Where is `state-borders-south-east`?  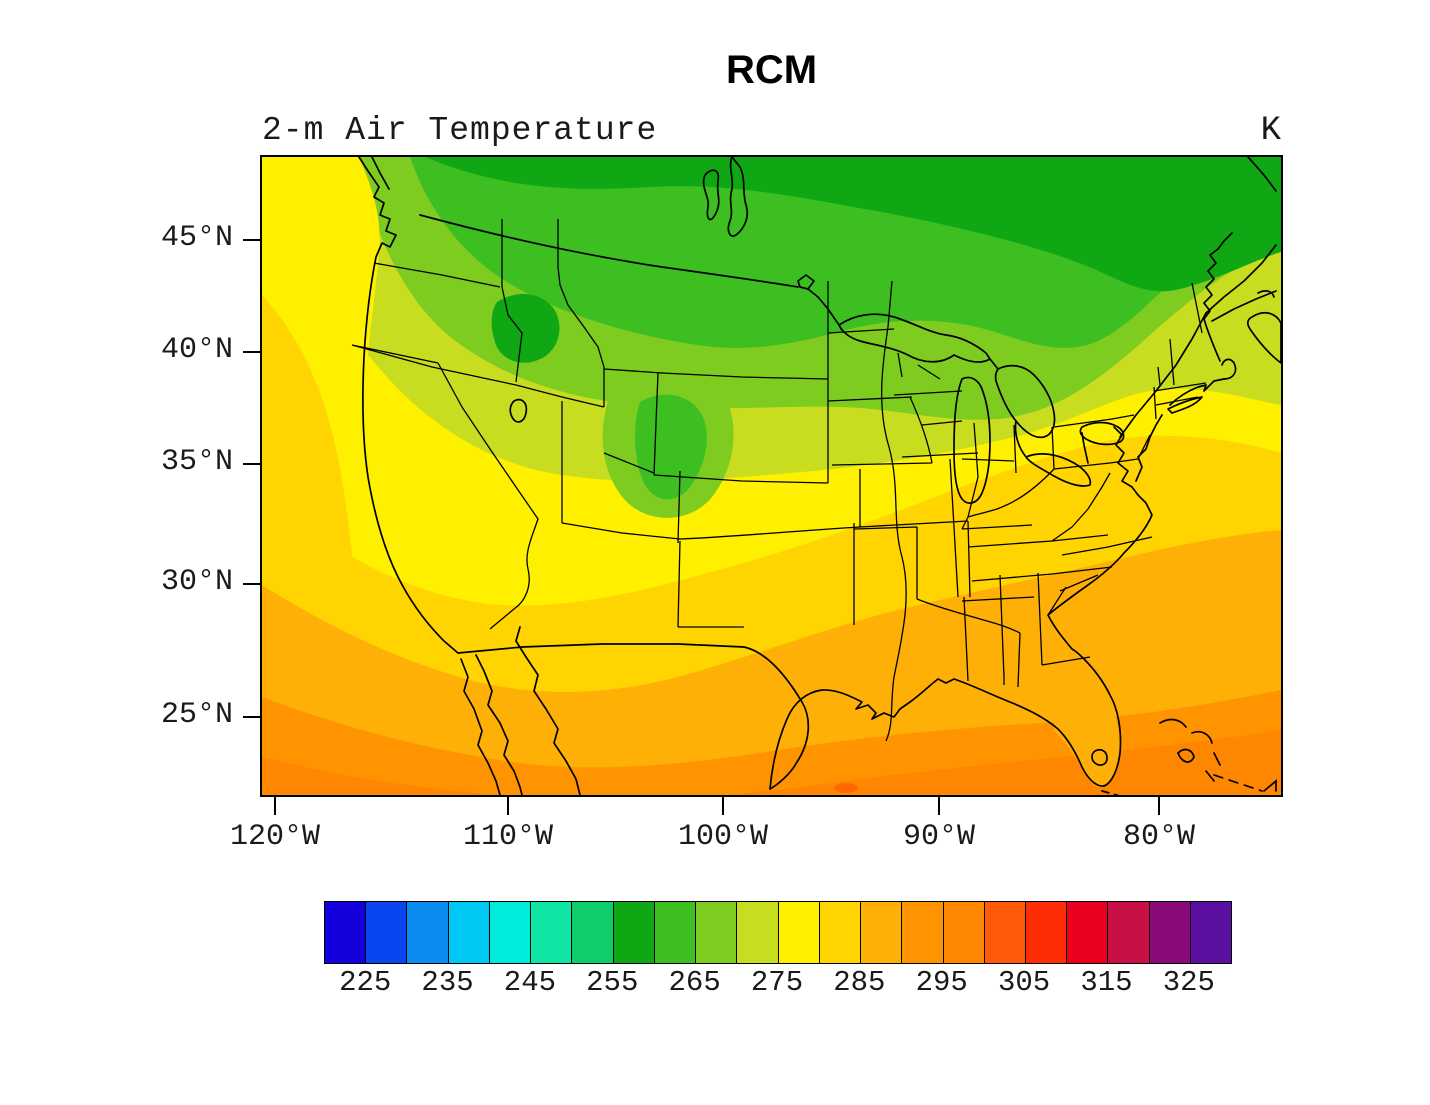
state-borders-south-east is located at coordinates (1087, 483).